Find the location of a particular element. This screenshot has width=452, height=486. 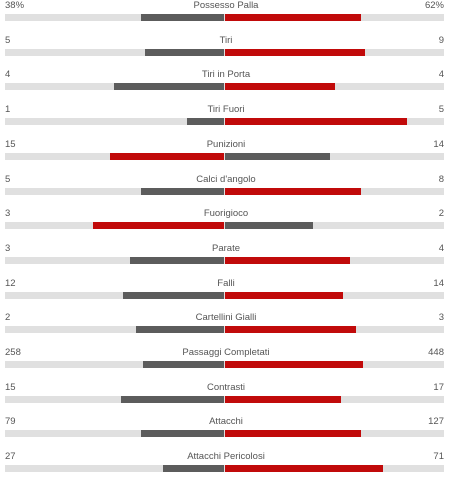

stat-row: 12 Falli 14 is located at coordinates (226, 295).